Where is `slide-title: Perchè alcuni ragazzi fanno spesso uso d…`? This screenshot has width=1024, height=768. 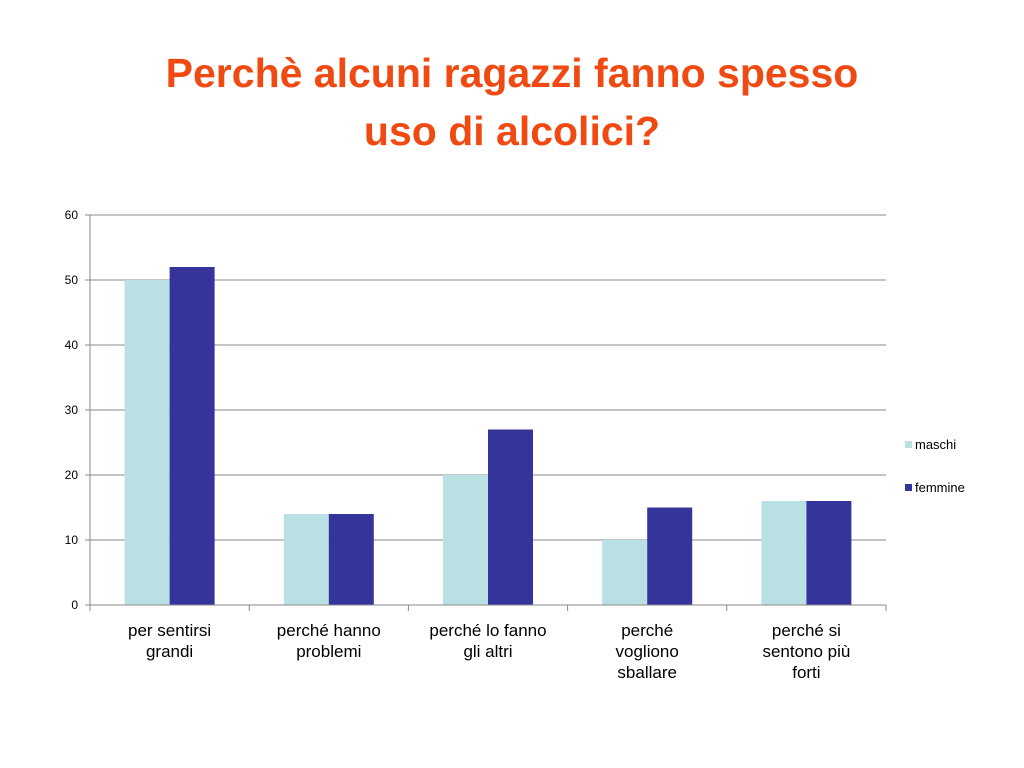 slide-title: Perchè alcuni ragazzi fanno spesso uso d… is located at coordinates (512, 102).